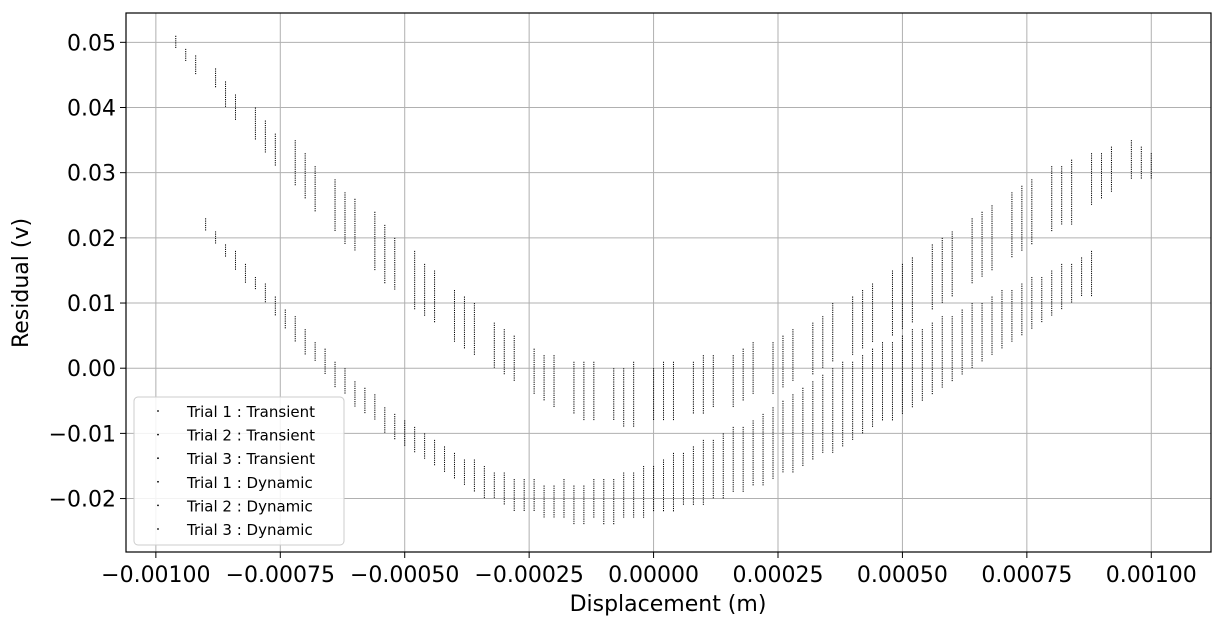 The width and height of the screenshot is (1224, 625). I want to click on legend-label: Trial 1 : Dynamic, so click(249, 483).